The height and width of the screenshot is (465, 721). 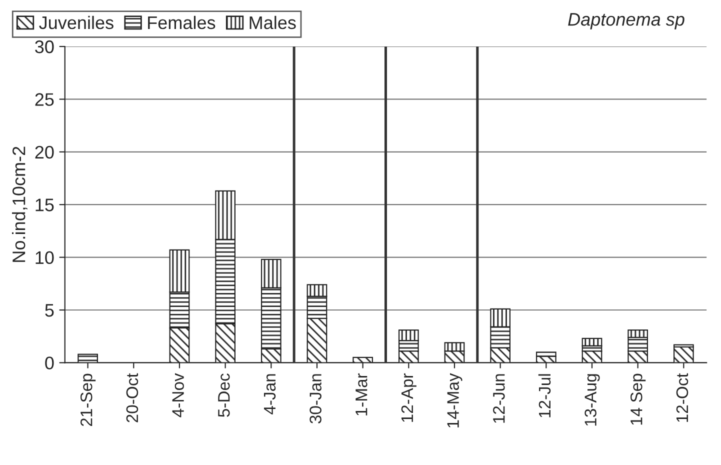 What do you see at coordinates (76, 23) in the screenshot?
I see `legend-label: Juveniles` at bounding box center [76, 23].